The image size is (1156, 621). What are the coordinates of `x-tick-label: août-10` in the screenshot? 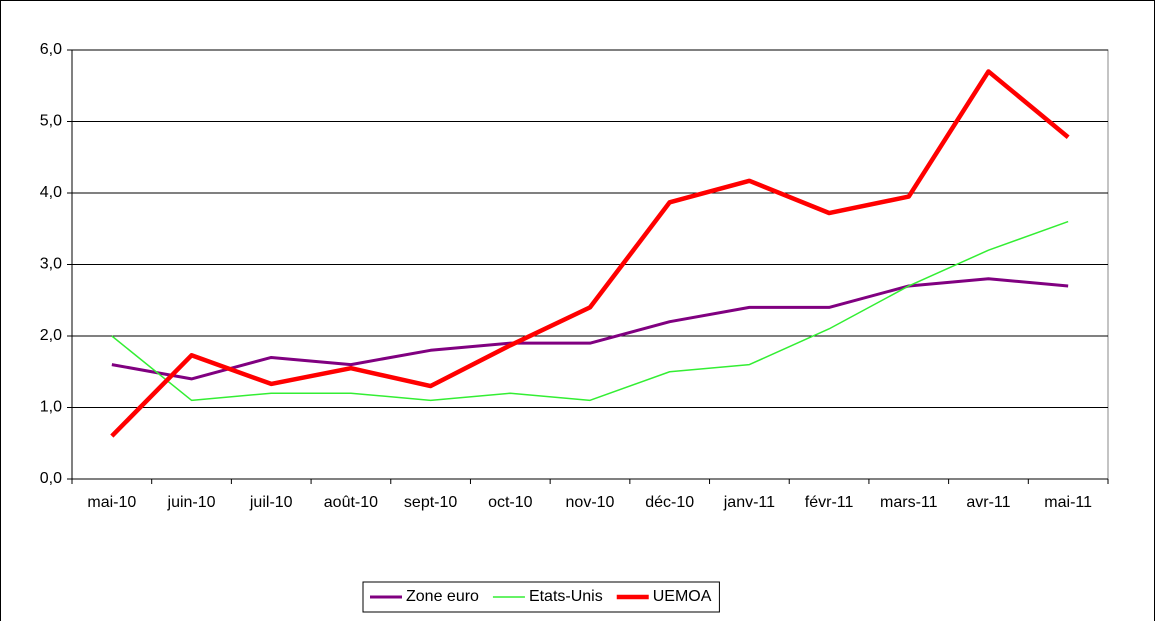 It's located at (351, 502).